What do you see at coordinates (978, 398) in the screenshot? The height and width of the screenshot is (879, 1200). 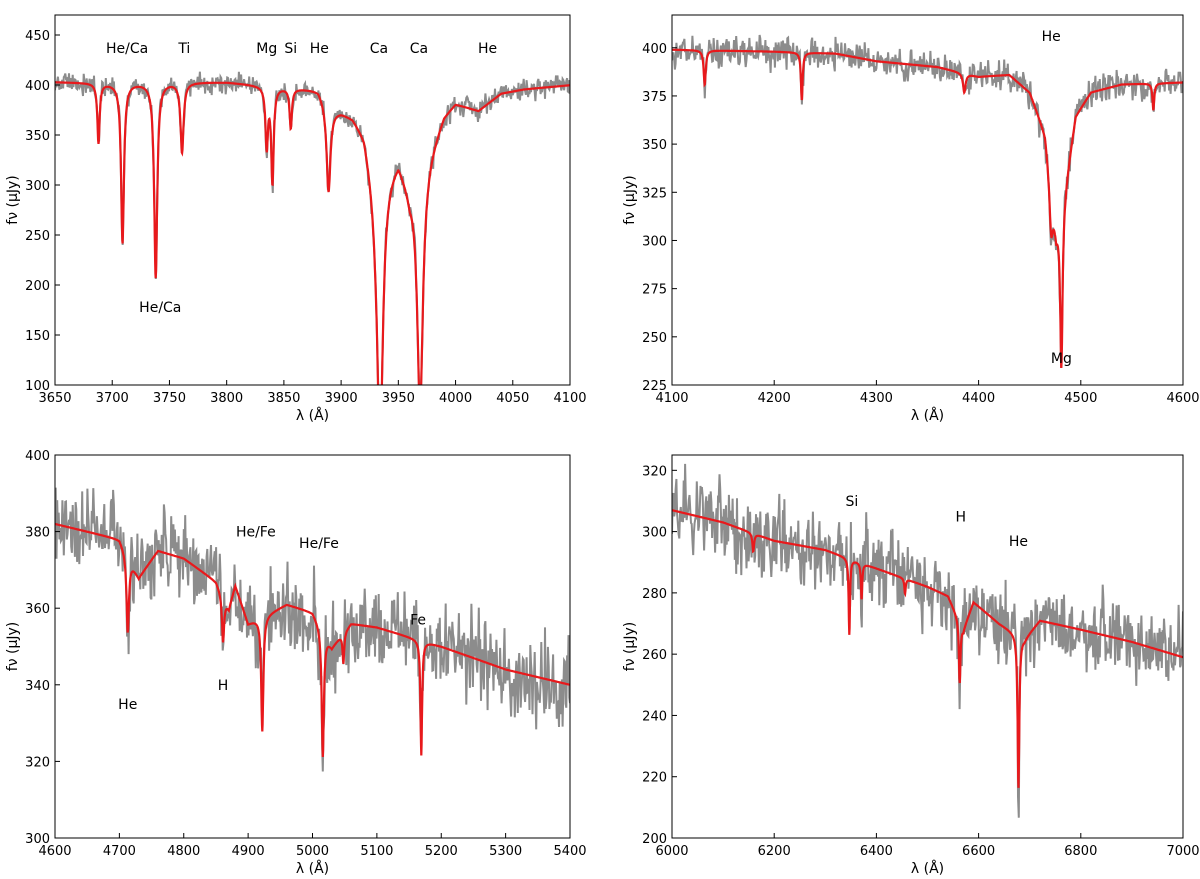 I see `x-tick-label: 4400` at bounding box center [978, 398].